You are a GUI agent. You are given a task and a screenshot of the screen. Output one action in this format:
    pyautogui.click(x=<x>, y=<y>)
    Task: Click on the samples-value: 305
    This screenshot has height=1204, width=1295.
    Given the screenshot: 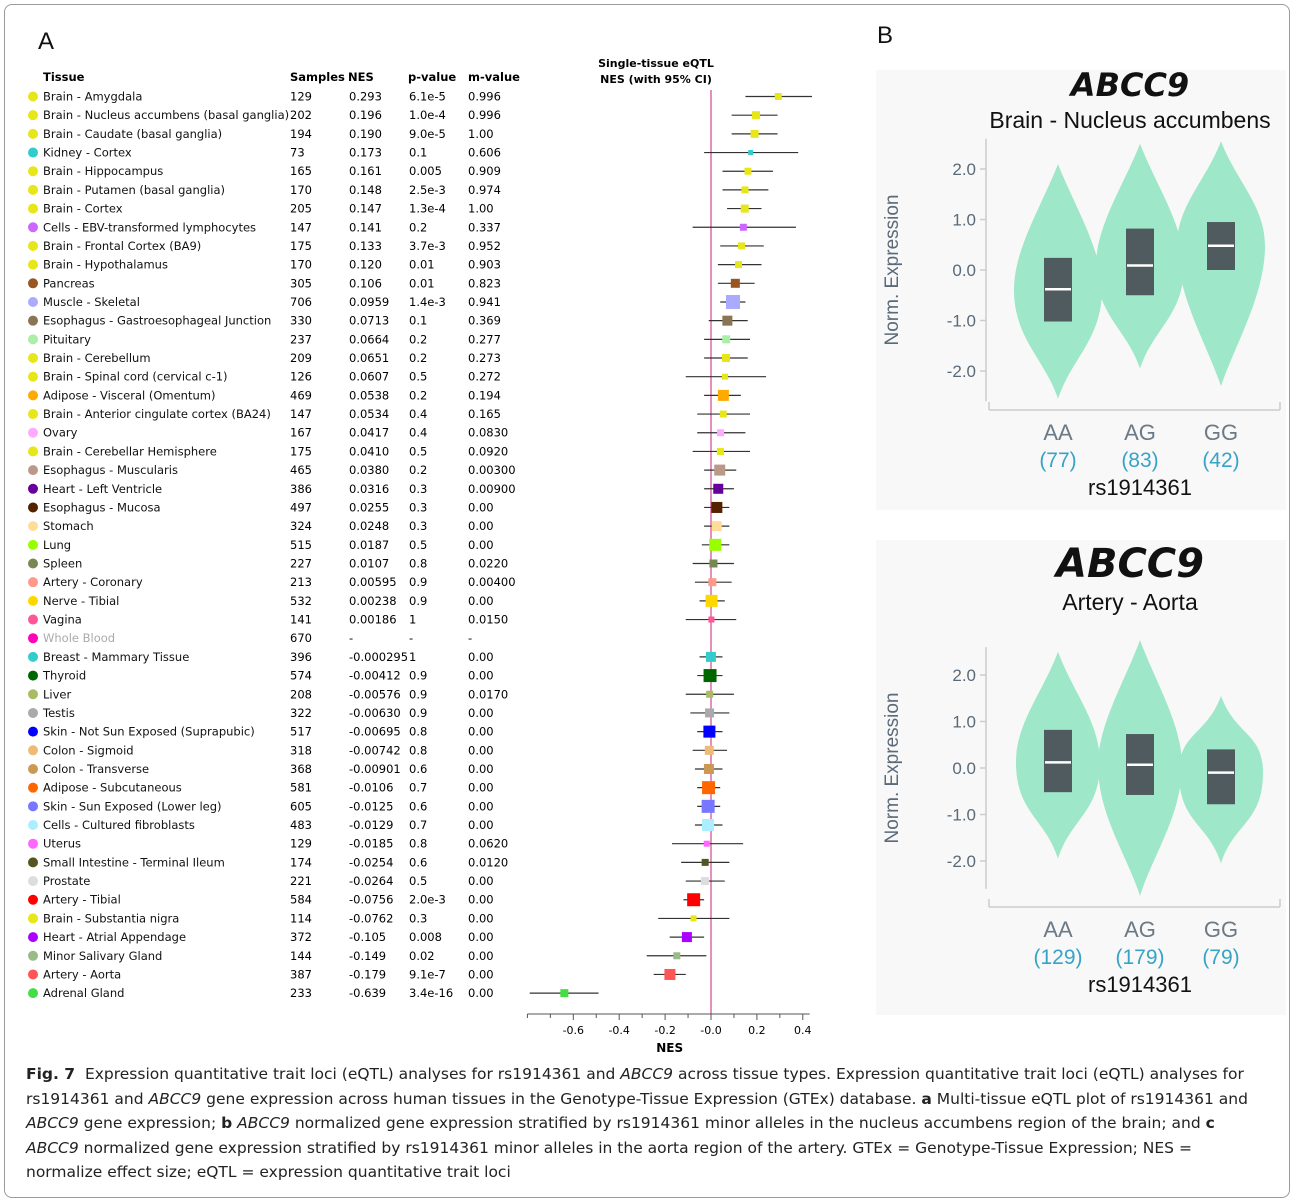 What is the action you would take?
    pyautogui.click(x=301, y=283)
    